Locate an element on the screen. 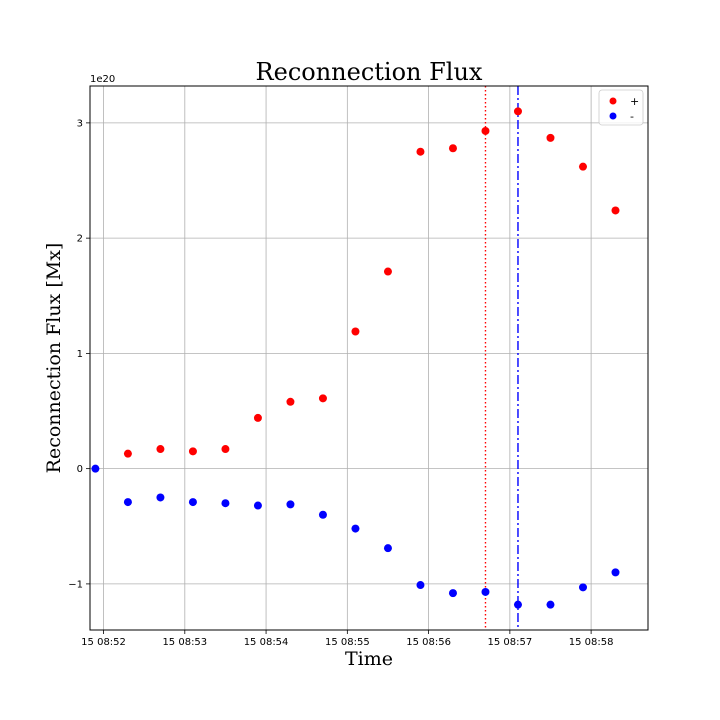 The width and height of the screenshot is (720, 720). chart-title: Reconnection Flux is located at coordinates (369, 72).